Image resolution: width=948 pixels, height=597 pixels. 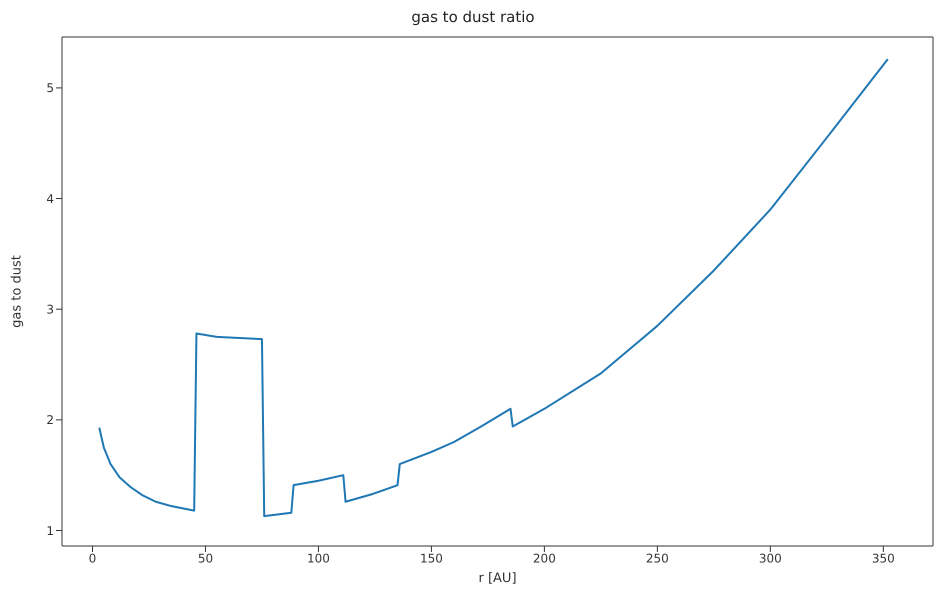 What do you see at coordinates (50, 88) in the screenshot?
I see `y-tick-label: 5` at bounding box center [50, 88].